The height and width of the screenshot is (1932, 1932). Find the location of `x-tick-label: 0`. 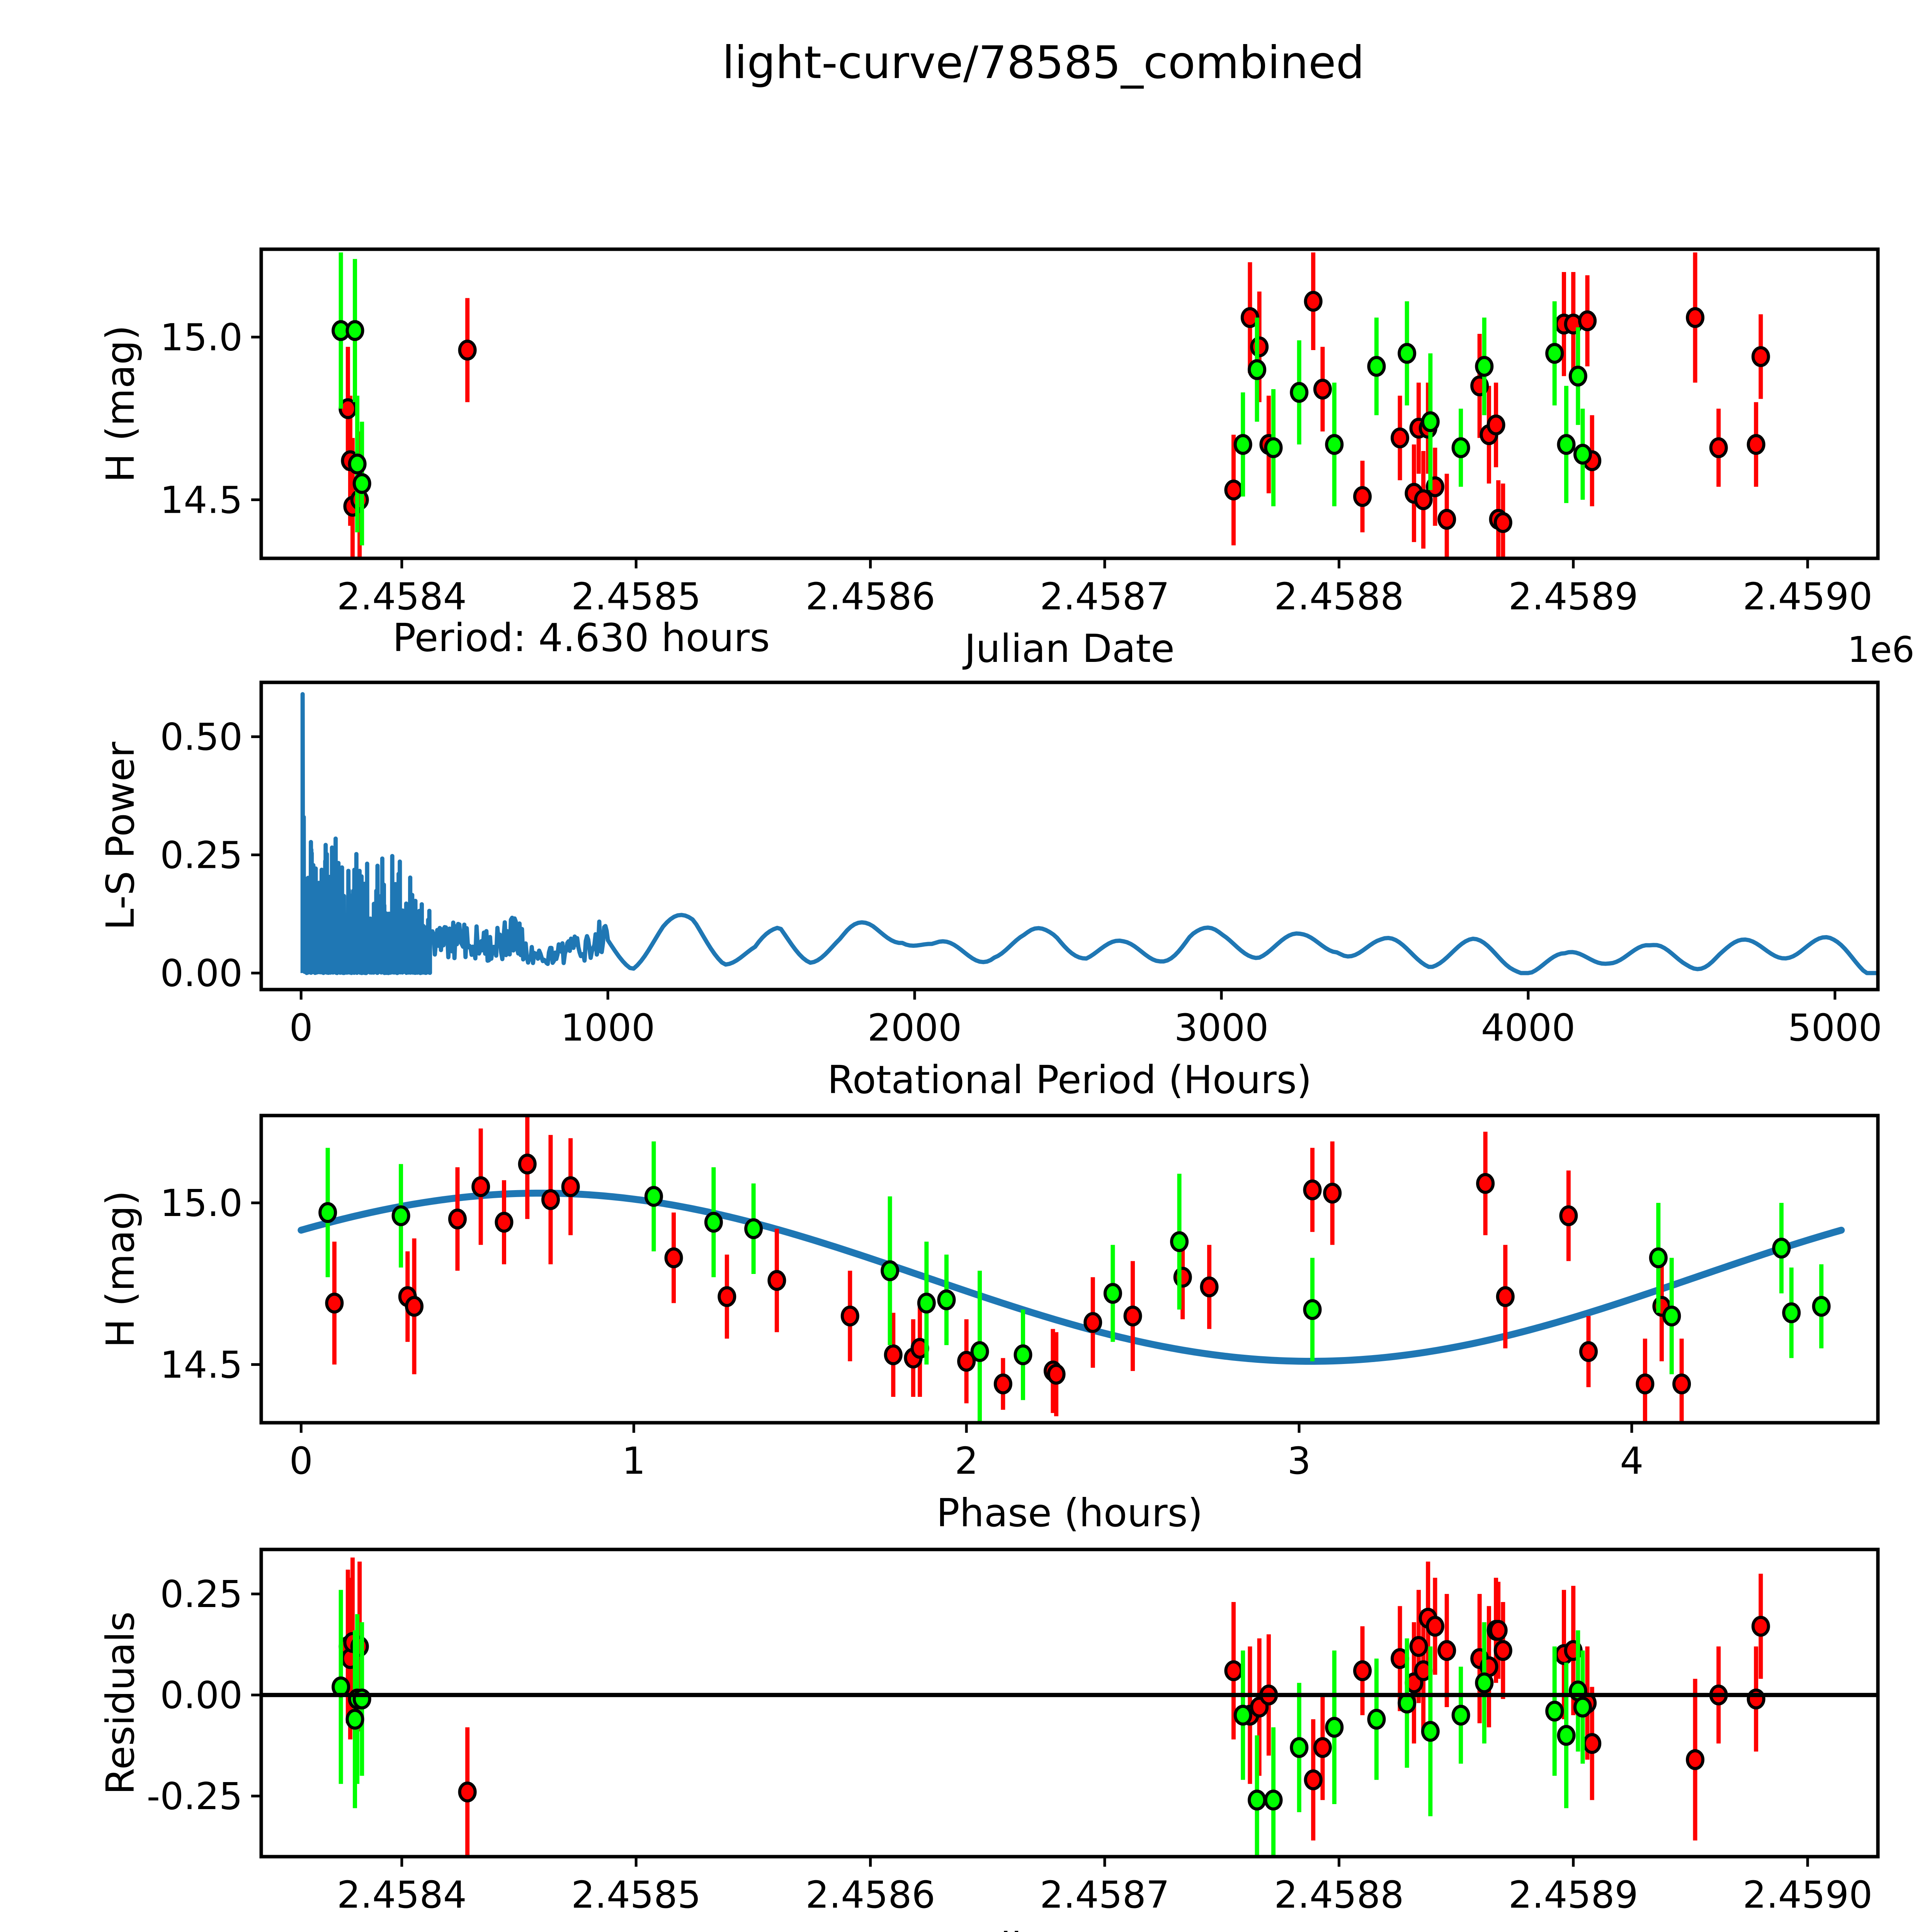

x-tick-label: 0 is located at coordinates (301, 1028).